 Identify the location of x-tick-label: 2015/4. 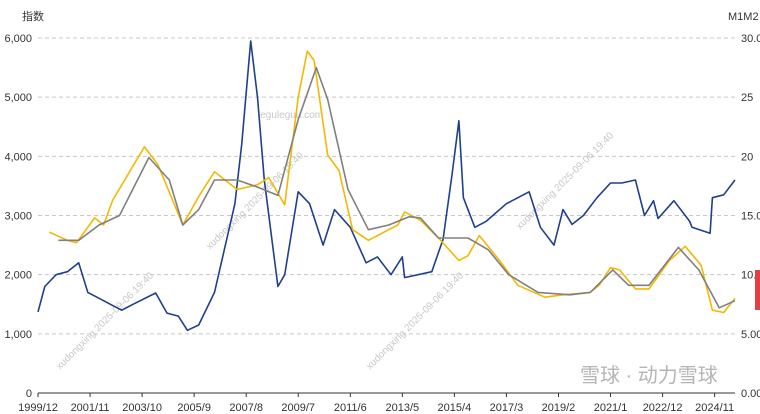
(455, 408).